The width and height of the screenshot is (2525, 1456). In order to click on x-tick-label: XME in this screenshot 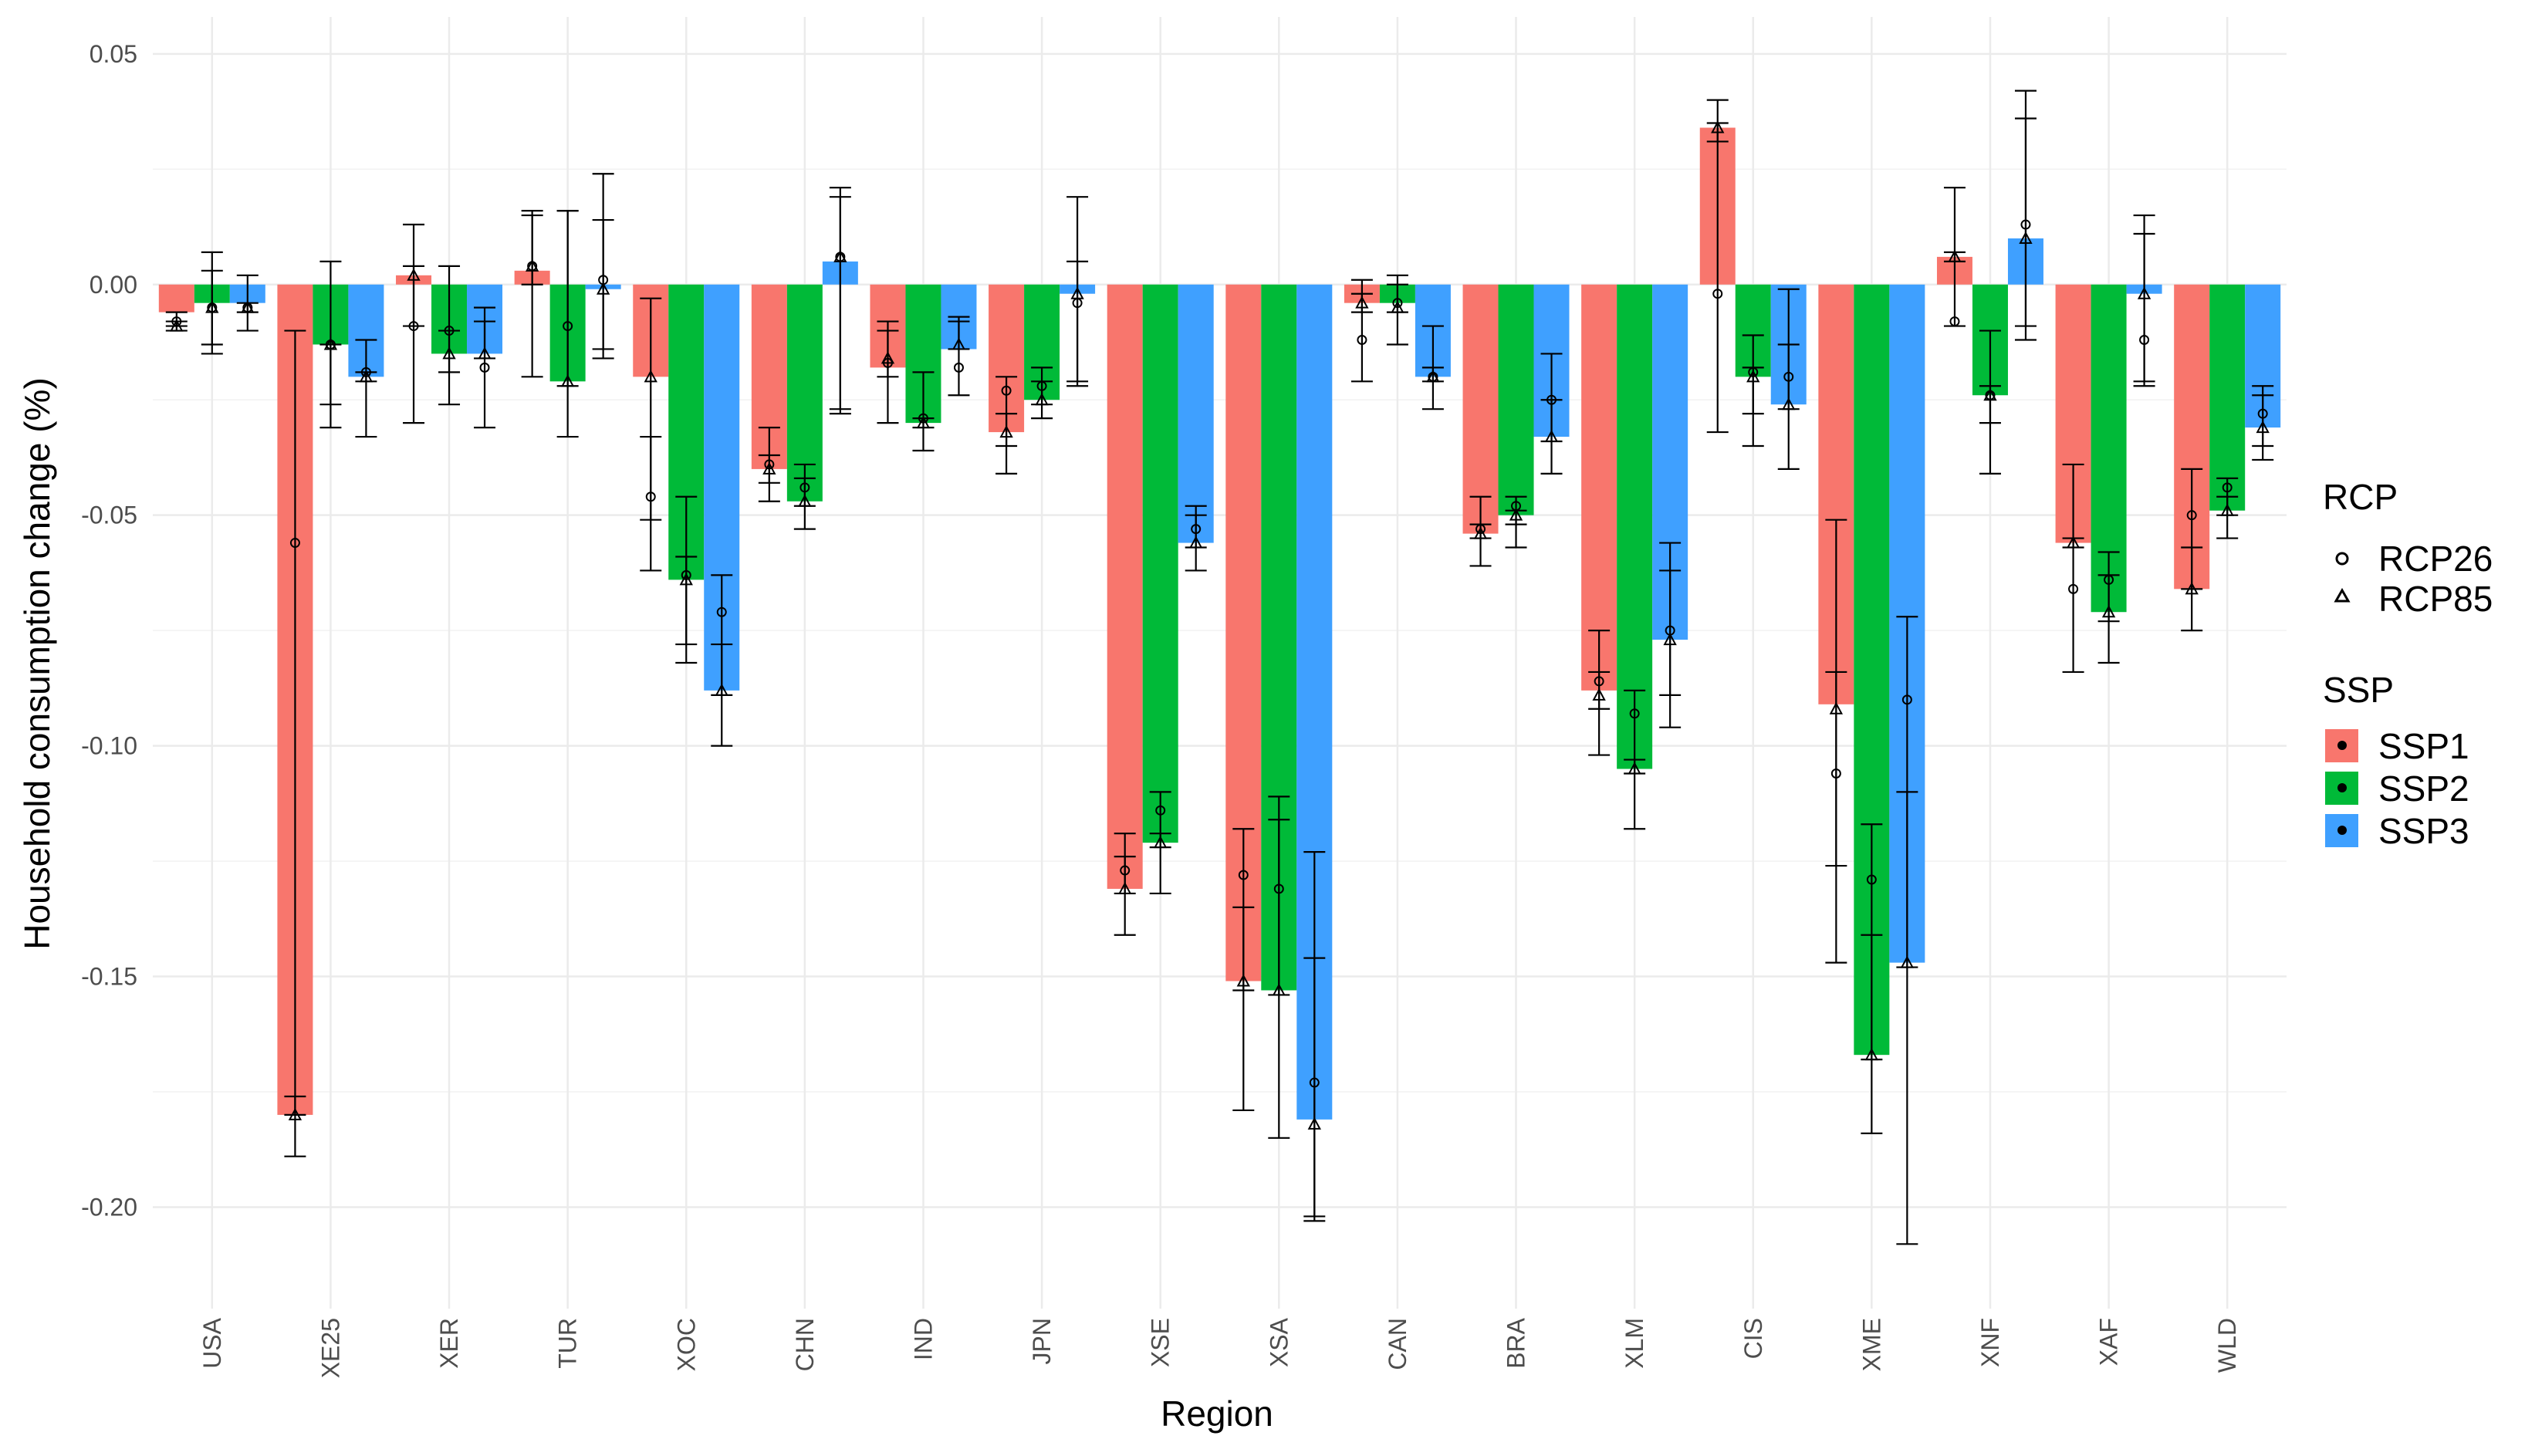, I will do `click(1871, 1344)`.